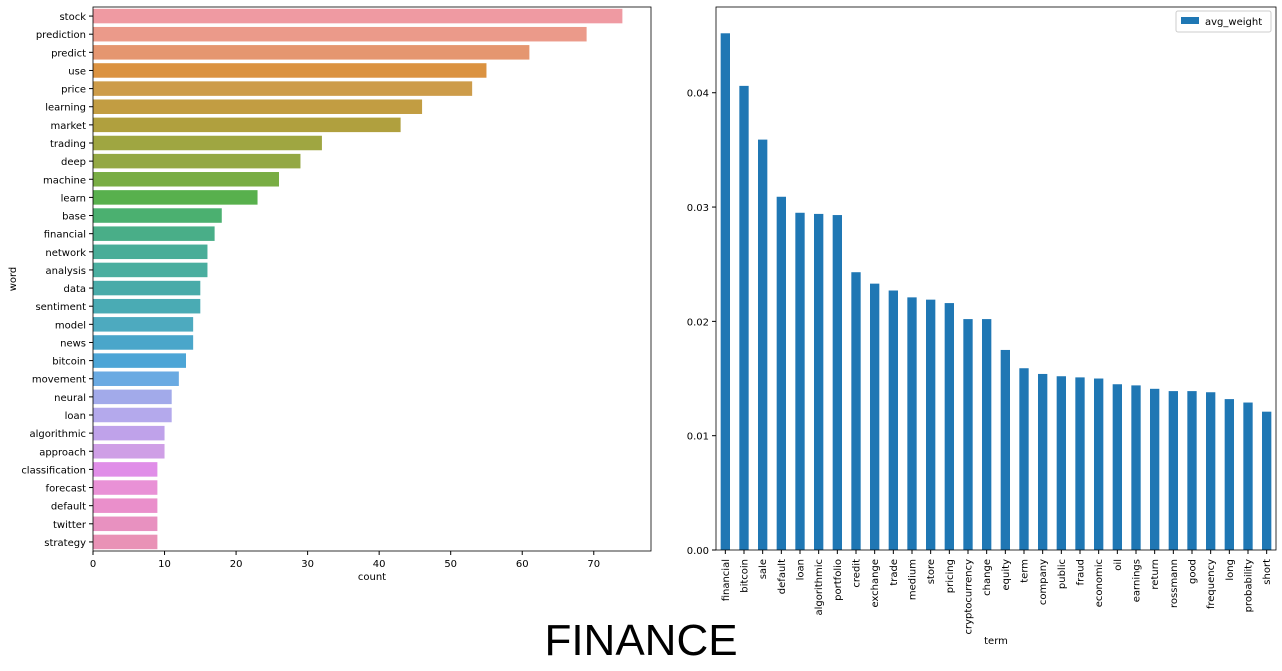  I want to click on x-axis-label: count, so click(372, 577).